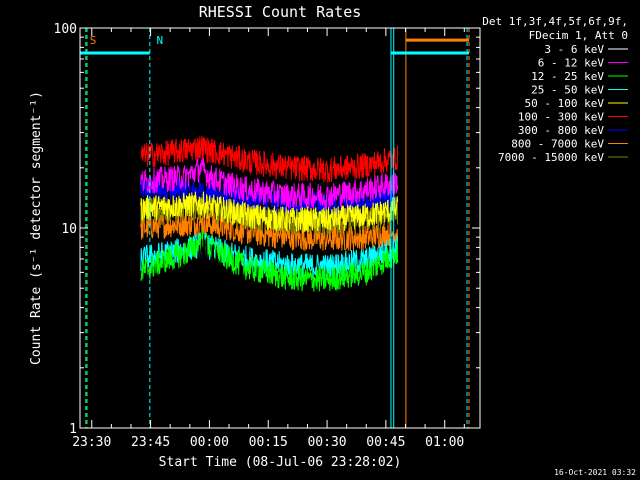  I want to click on x-tick-label: 23:45, so click(150, 442).